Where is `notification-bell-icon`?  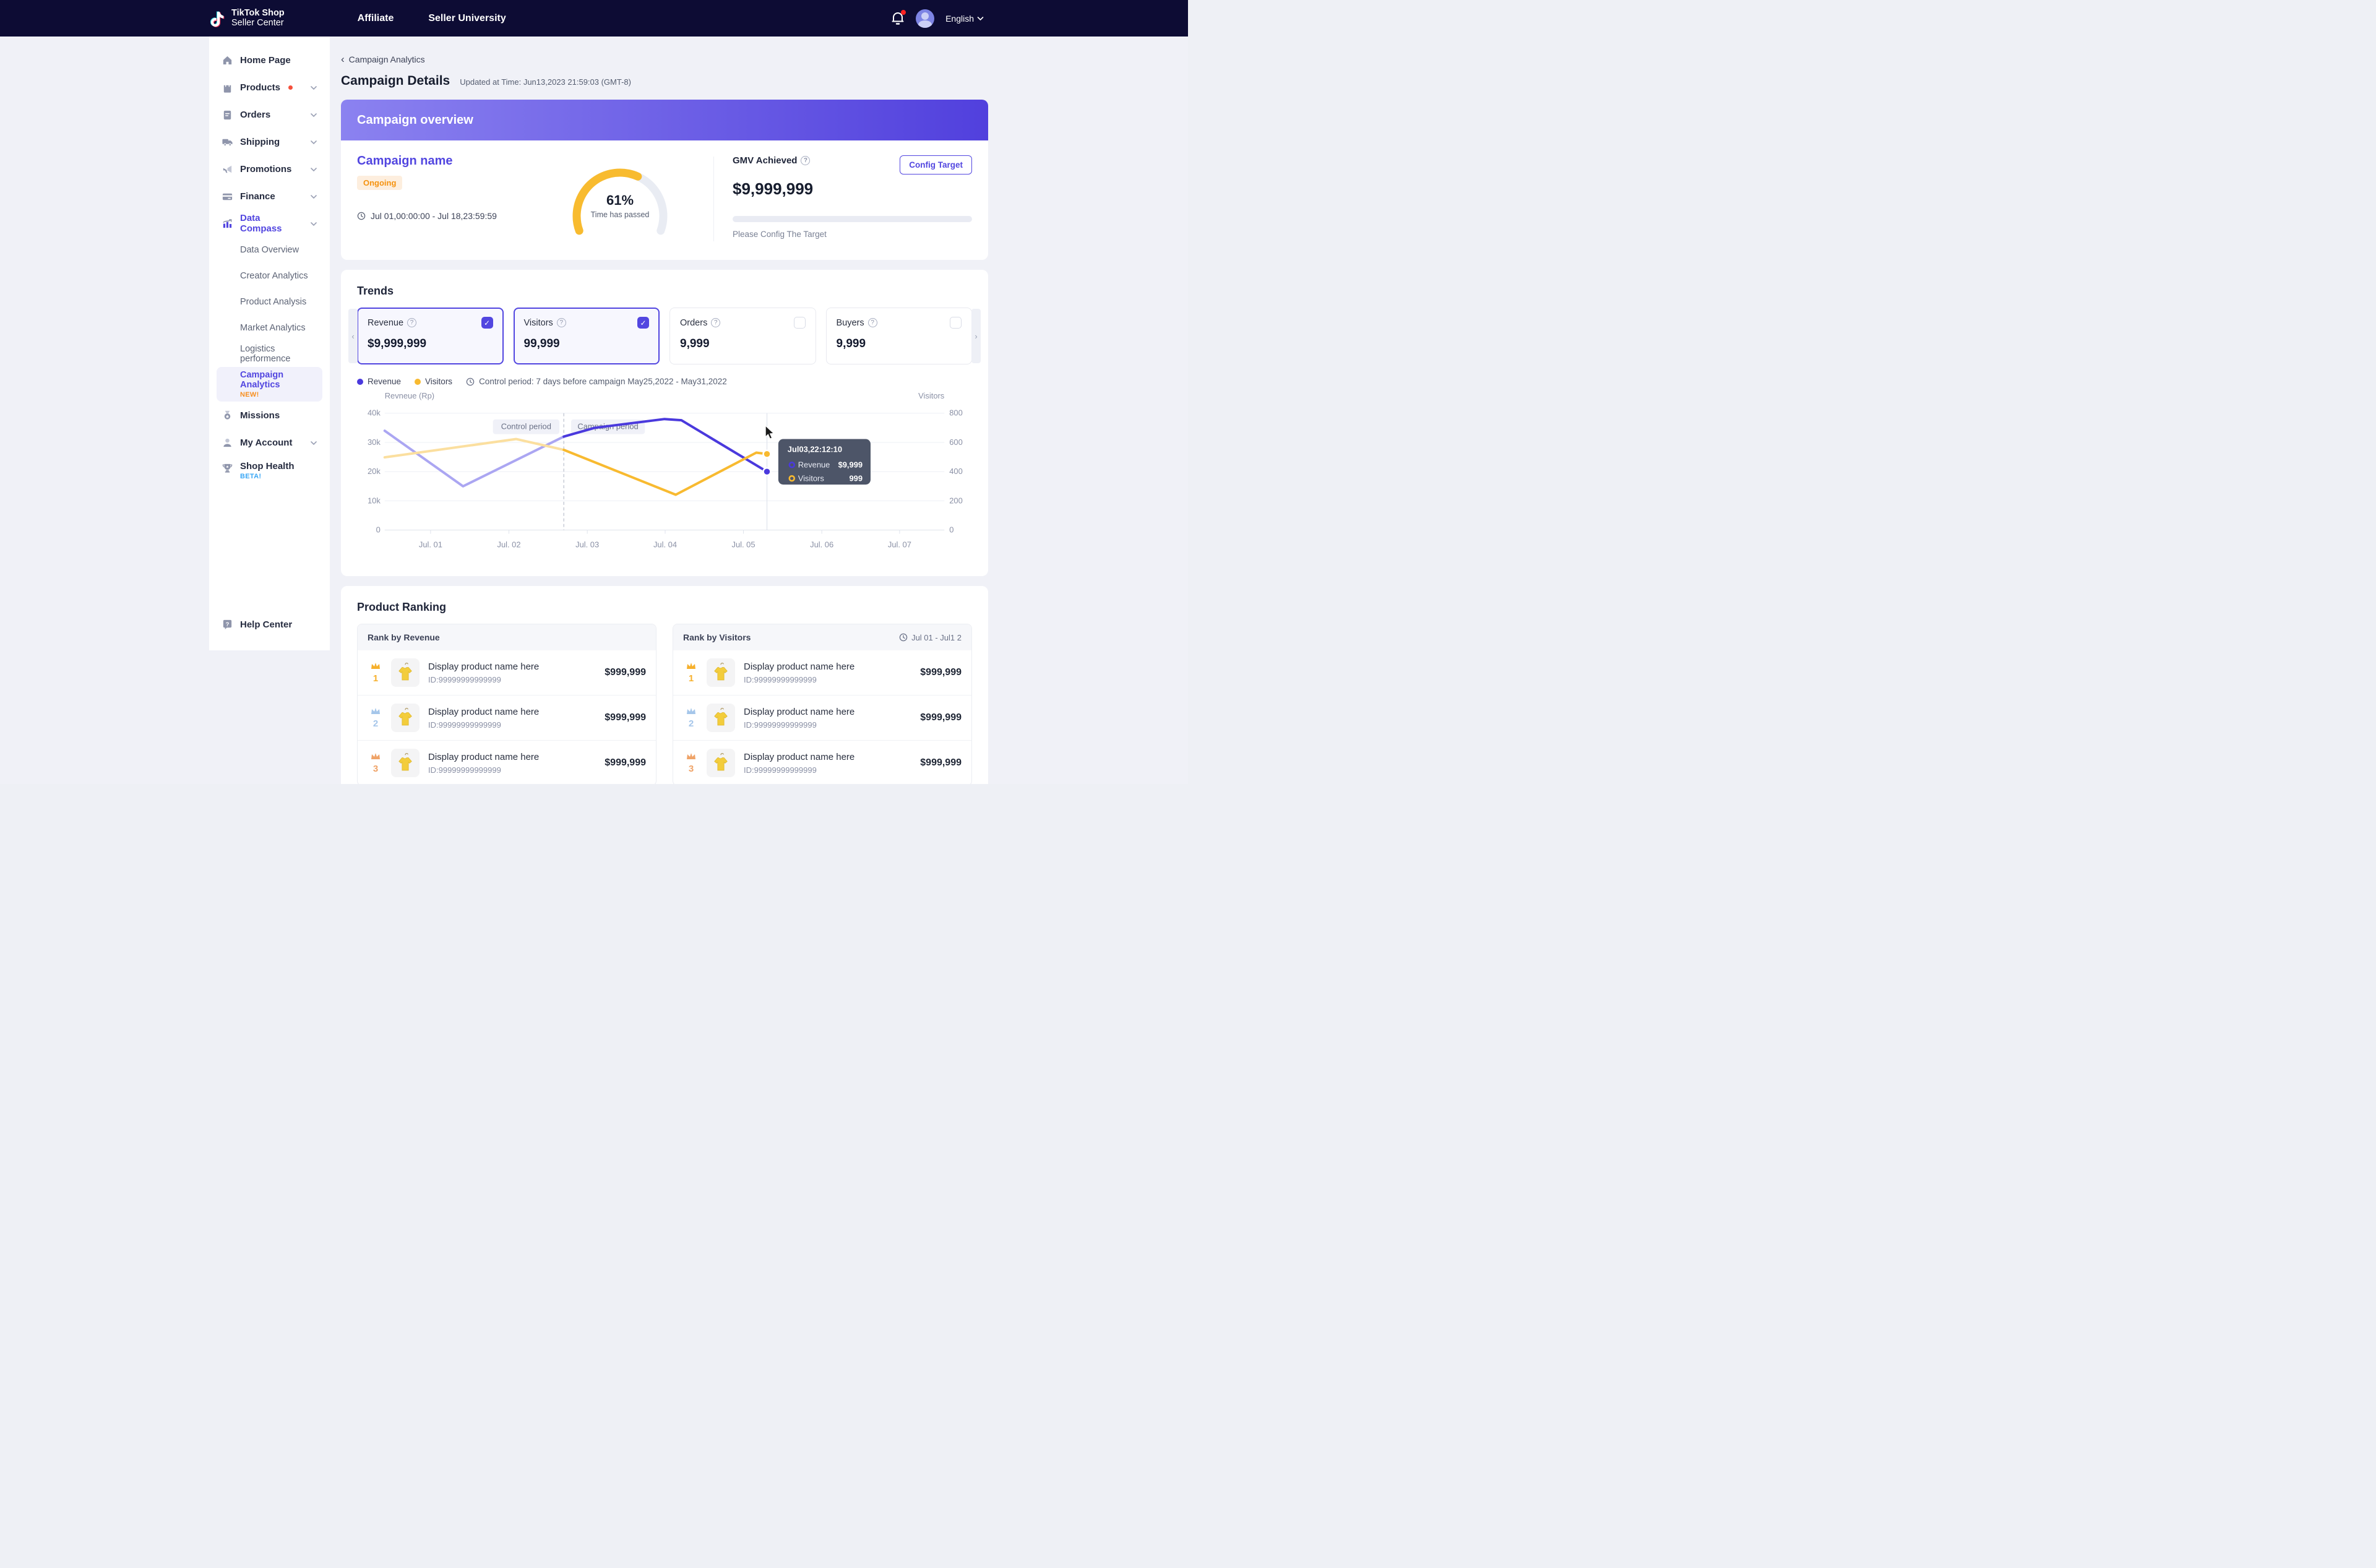 notification-bell-icon is located at coordinates (898, 17).